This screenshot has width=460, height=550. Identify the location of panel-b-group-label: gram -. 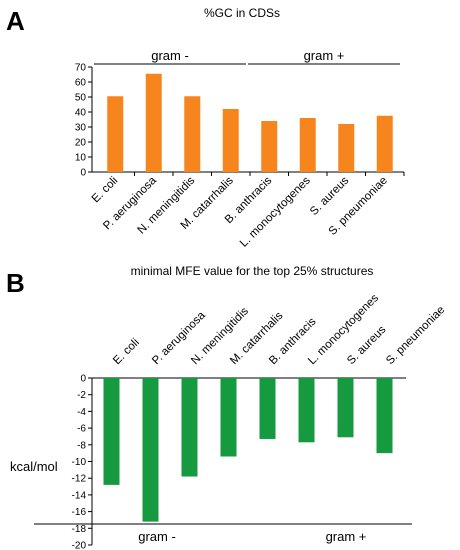
(157, 536).